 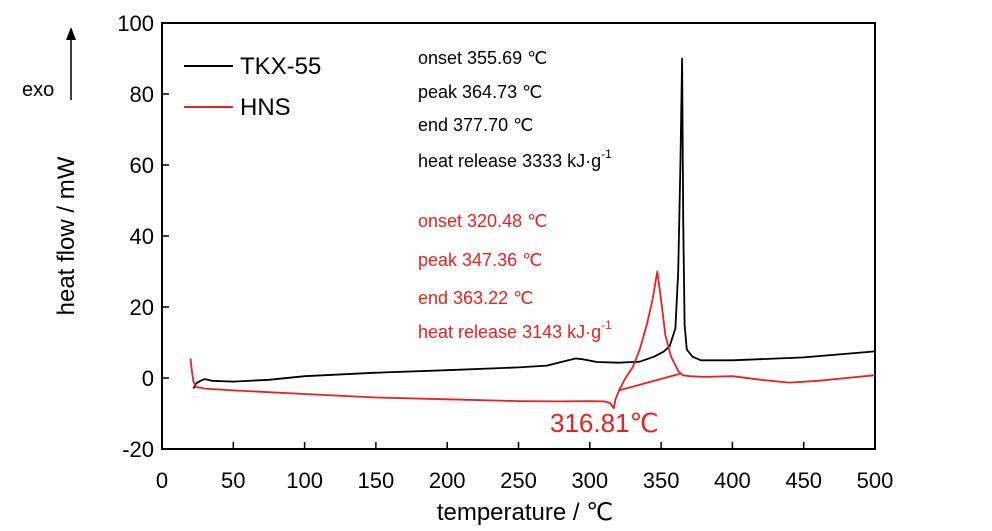 What do you see at coordinates (482, 221) in the screenshot?
I see `annotation-hns-onset: onset 320.48 ℃` at bounding box center [482, 221].